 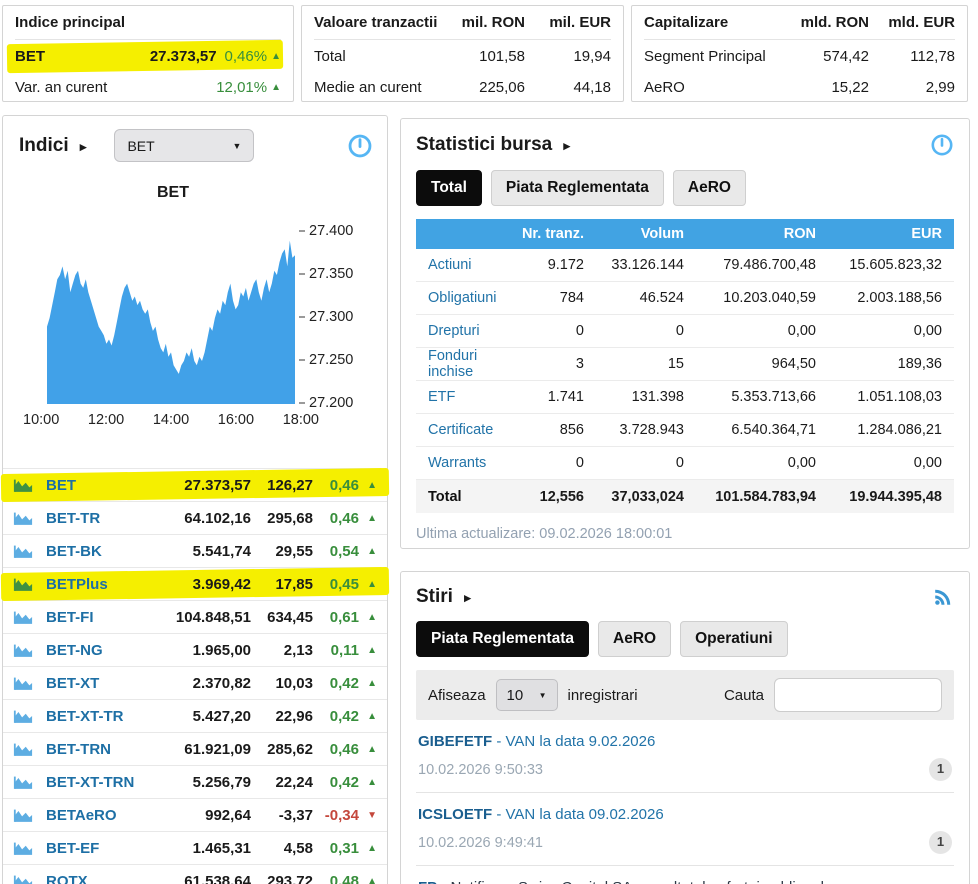 What do you see at coordinates (195, 617) in the screenshot?
I see `index-row: BET-FI 104.848,51 634,45 0,61 ▲` at bounding box center [195, 617].